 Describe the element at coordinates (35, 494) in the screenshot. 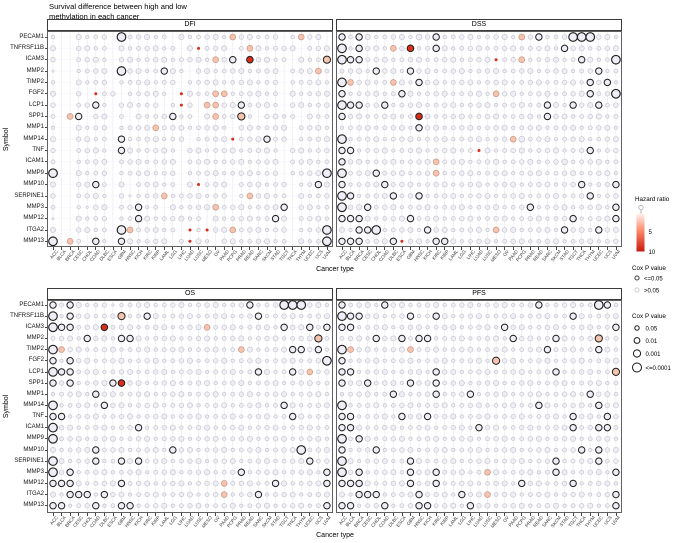

I see `gene-label: ITGA2` at that location.